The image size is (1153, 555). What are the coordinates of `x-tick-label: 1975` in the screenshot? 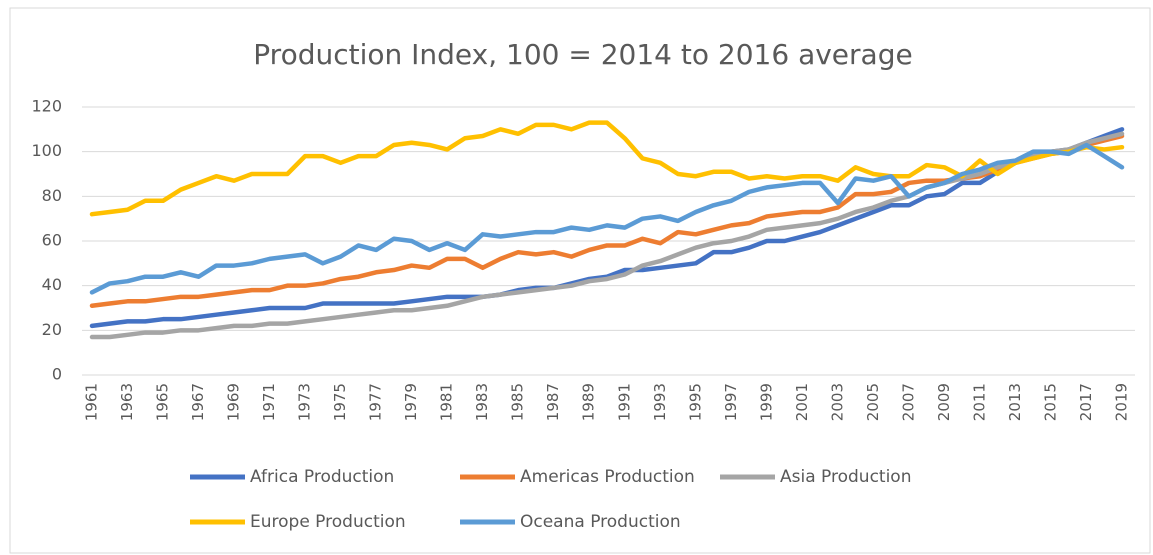 It's located at (340, 402).